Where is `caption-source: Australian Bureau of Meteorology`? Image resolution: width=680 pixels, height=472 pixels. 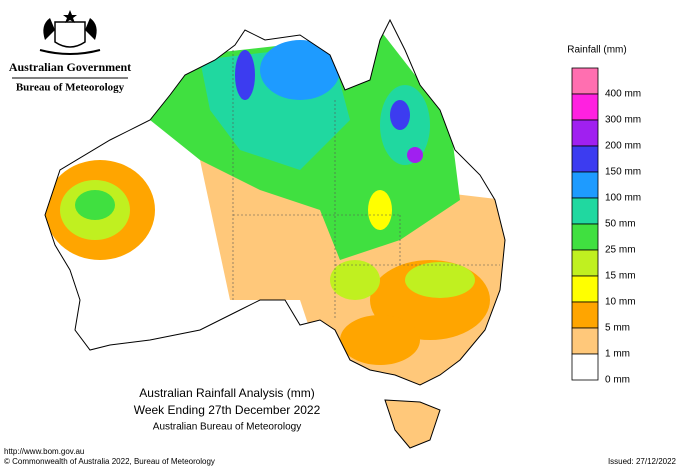
caption-source: Australian Bureau of Meteorology is located at coordinates (227, 427).